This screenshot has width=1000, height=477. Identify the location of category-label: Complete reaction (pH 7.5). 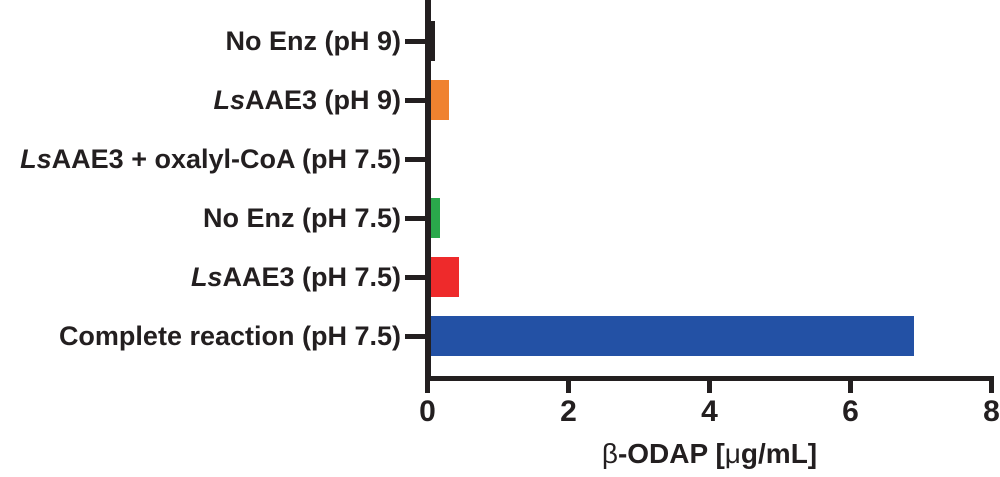
(200, 336).